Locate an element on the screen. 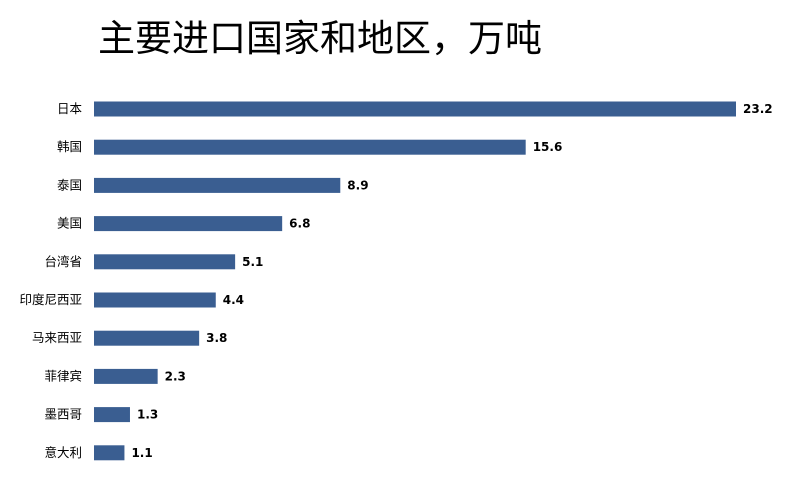  value-label: 8.9 is located at coordinates (357, 185).